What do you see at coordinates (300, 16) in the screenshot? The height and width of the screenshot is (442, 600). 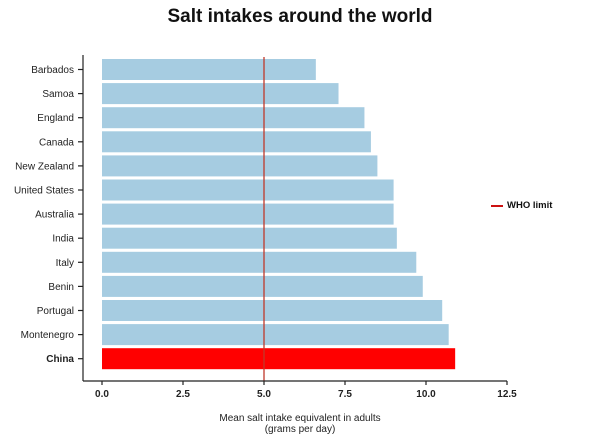 I see `chart-title: Salt intakes around the world` at bounding box center [300, 16].